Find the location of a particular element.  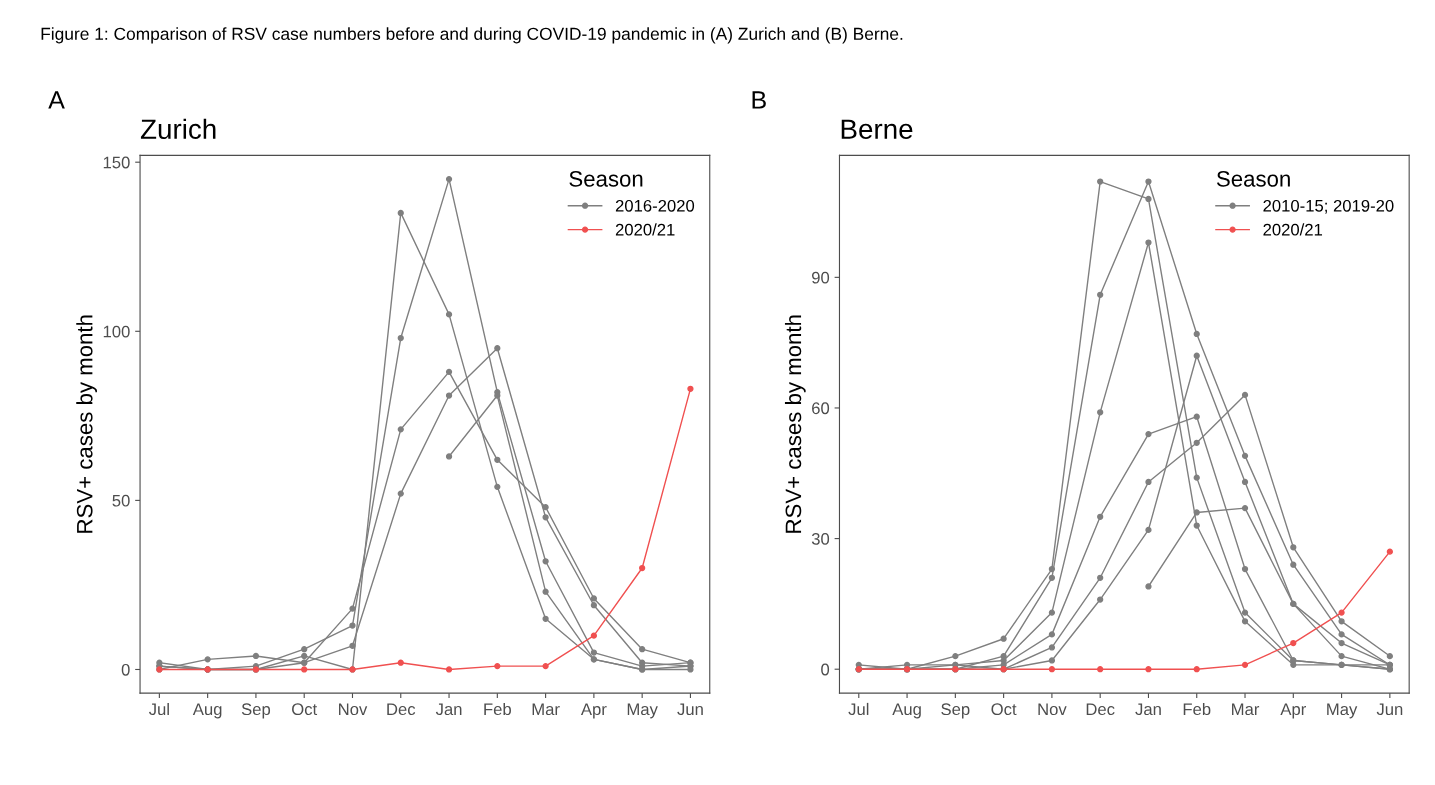

text: B is located at coordinates (759, 100).